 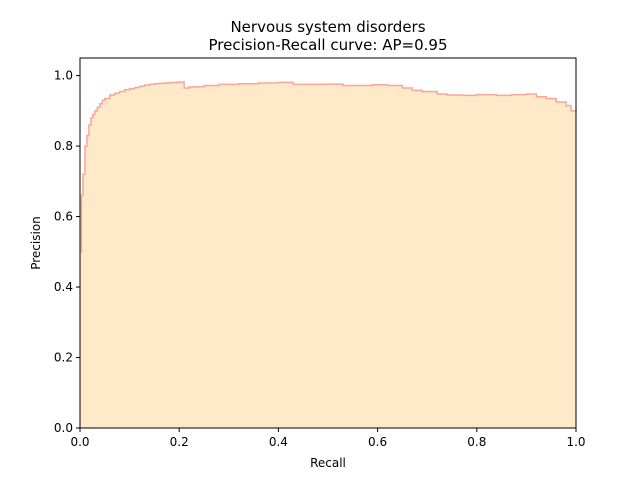 I want to click on y-tick-label: 0.4, so click(x=63, y=287).